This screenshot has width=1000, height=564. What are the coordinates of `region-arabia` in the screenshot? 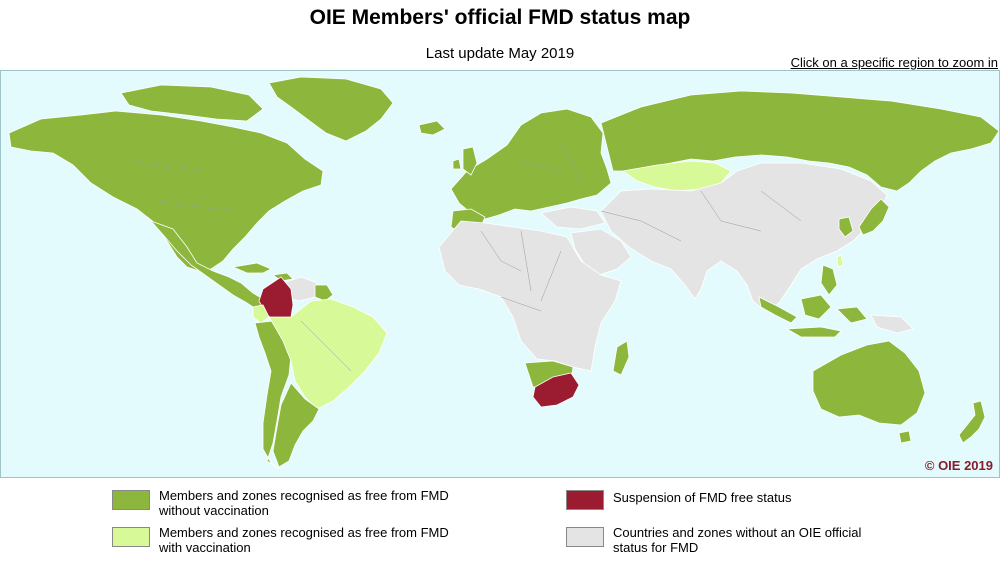 It's located at (601, 252).